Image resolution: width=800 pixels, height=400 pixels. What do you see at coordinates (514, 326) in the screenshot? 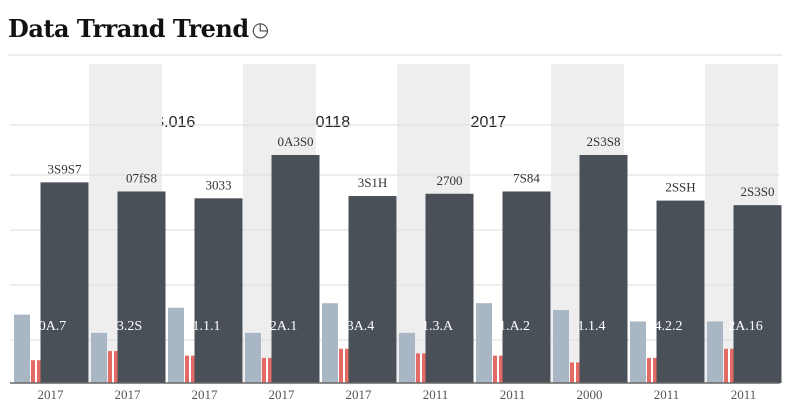
I see `bar-inner-label: 1.A.2` at bounding box center [514, 326].